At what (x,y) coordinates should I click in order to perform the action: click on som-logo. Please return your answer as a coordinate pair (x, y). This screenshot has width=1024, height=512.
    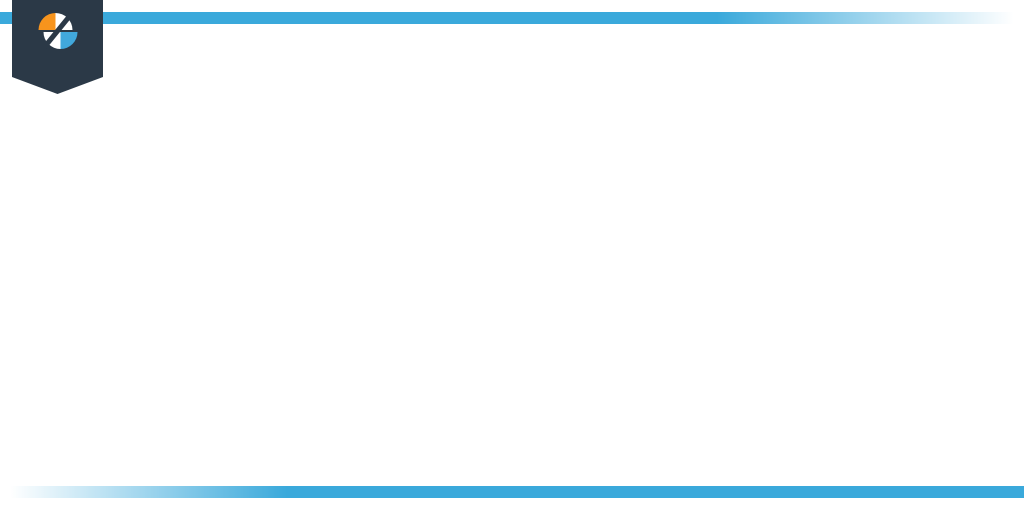
    Looking at the image, I should click on (57, 47).